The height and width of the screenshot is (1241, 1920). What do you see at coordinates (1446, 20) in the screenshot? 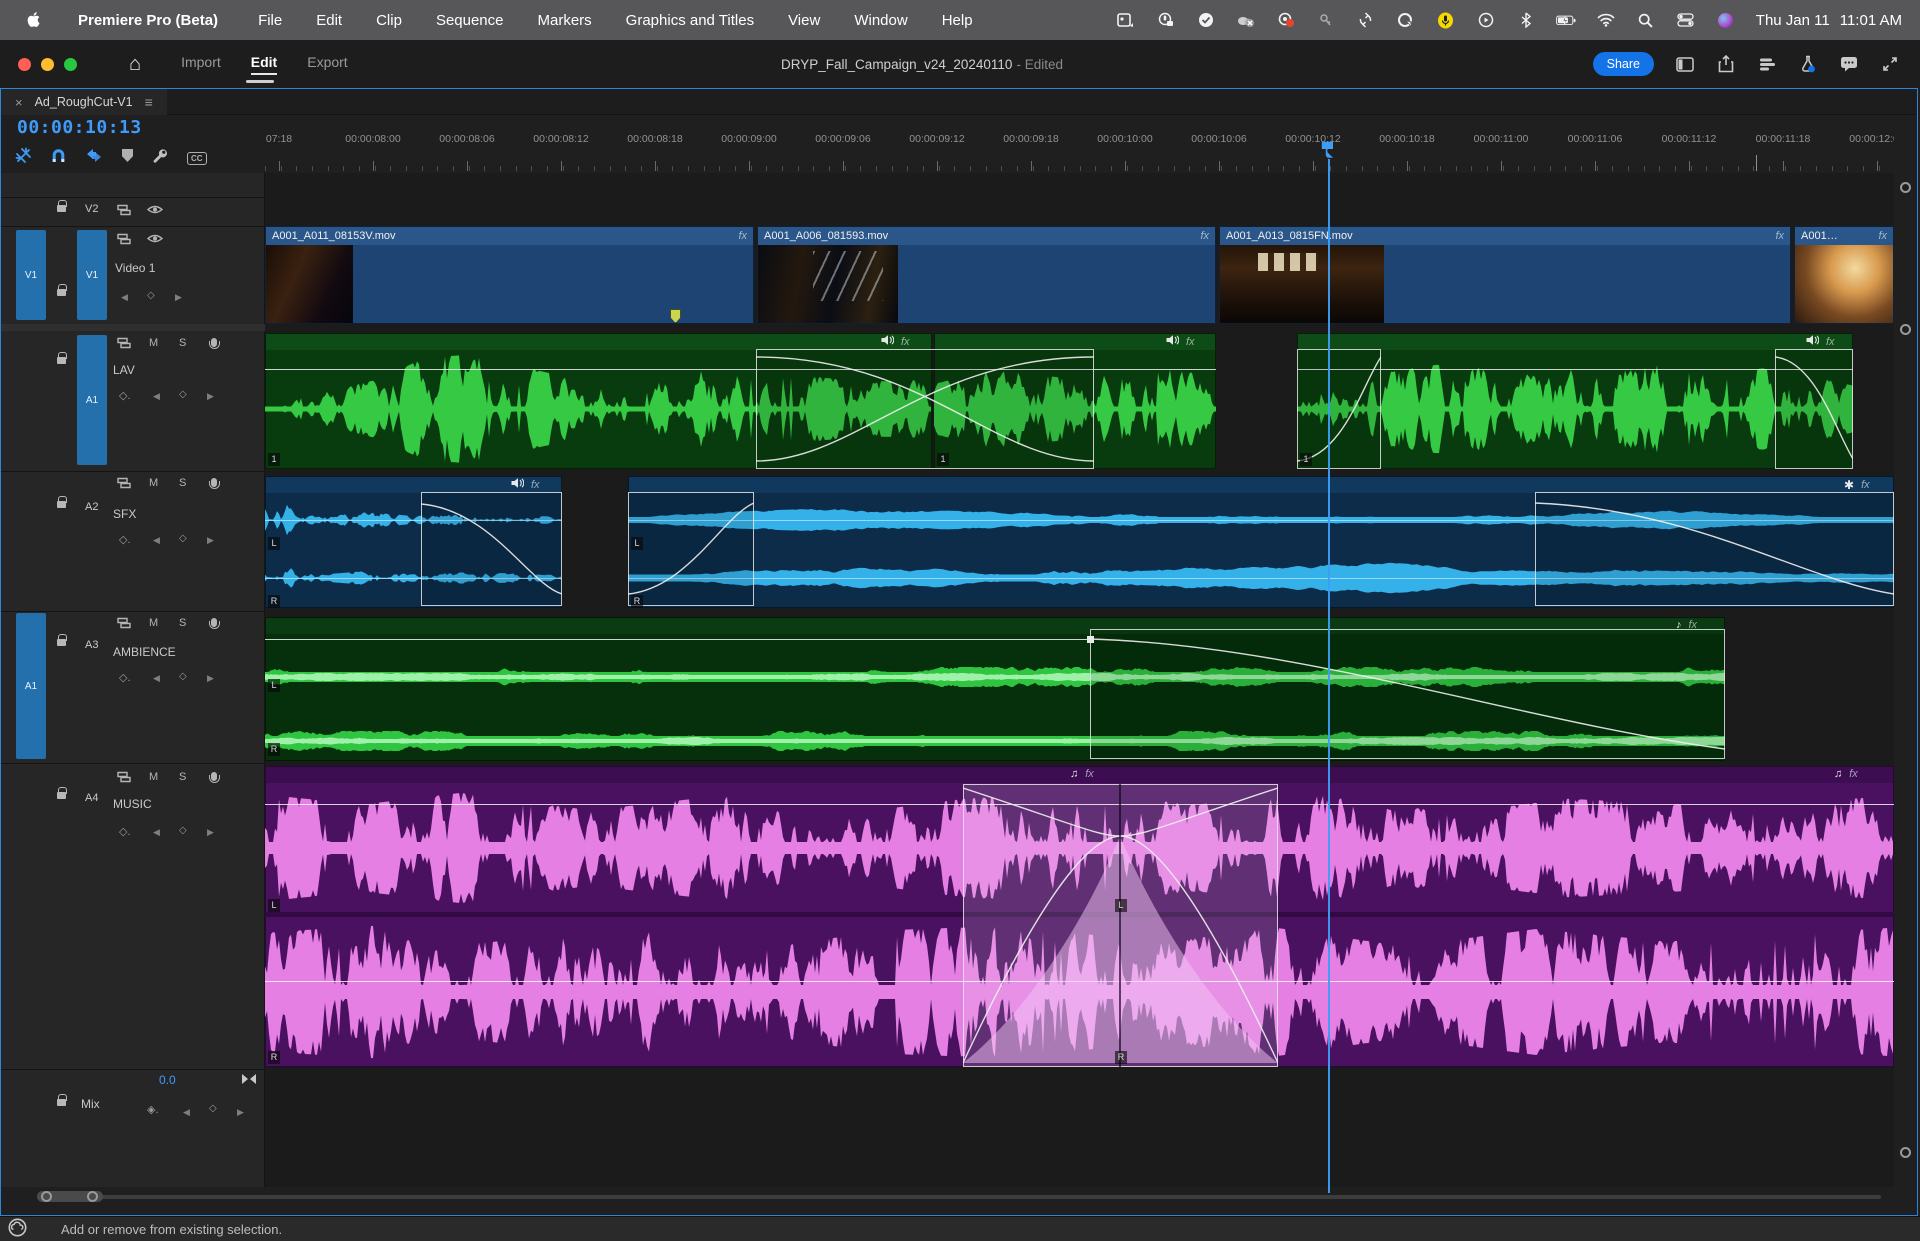
I see `microphone-active-icon` at bounding box center [1446, 20].